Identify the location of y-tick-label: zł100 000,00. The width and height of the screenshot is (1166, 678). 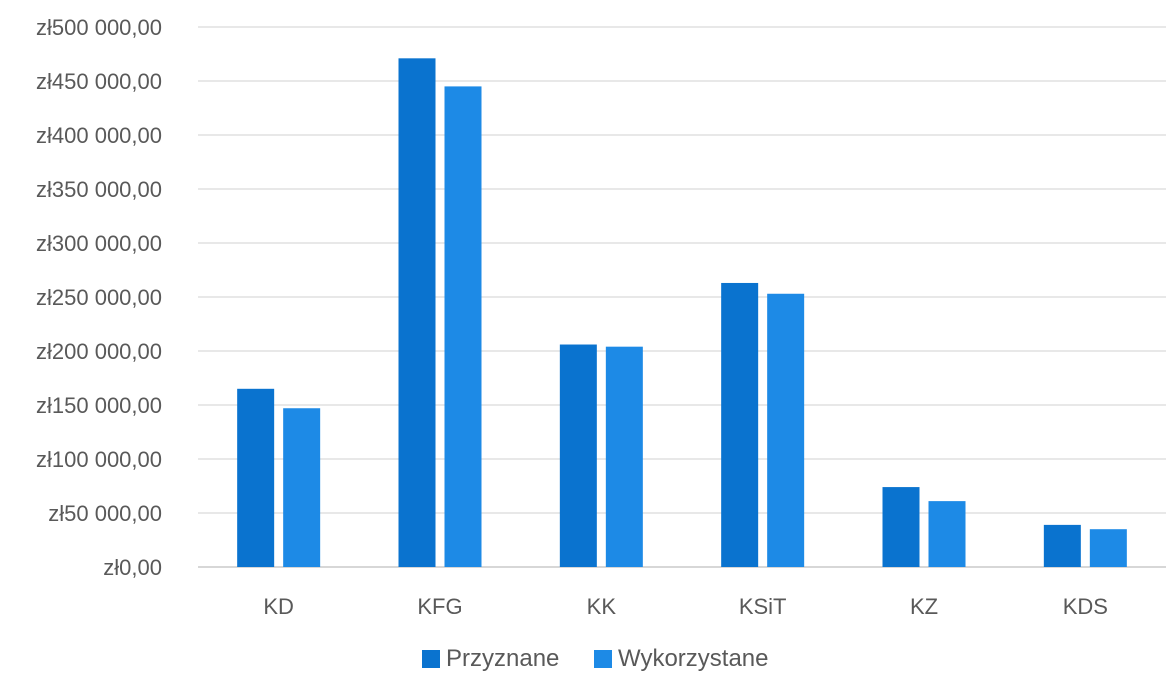
(99, 459).